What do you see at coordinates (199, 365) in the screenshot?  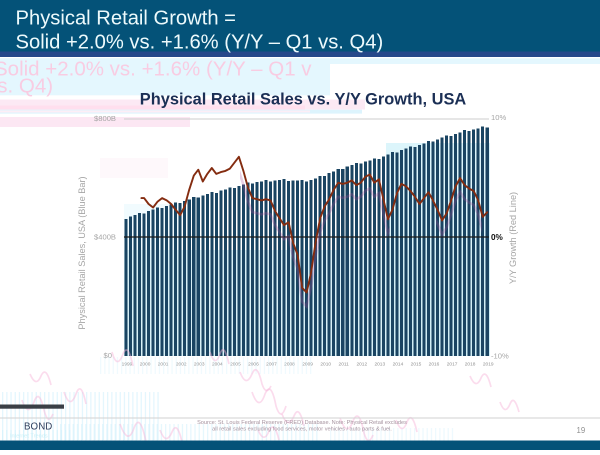 I see `svg-text: 2003` at bounding box center [199, 365].